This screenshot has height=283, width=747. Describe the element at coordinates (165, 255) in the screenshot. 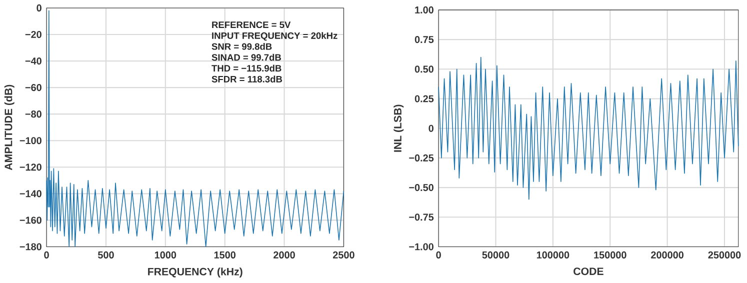

I see `x-tick-label: 1000` at that location.